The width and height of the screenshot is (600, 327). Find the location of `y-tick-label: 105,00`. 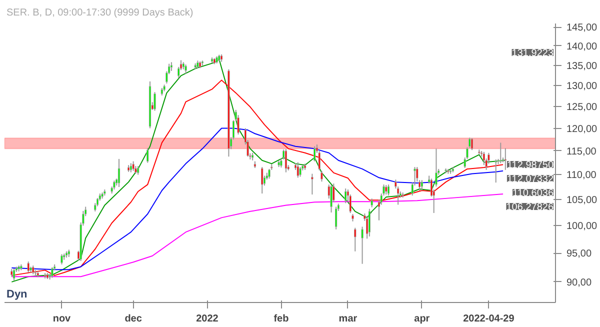

y-tick-label: 105,00 is located at coordinates (582, 200).